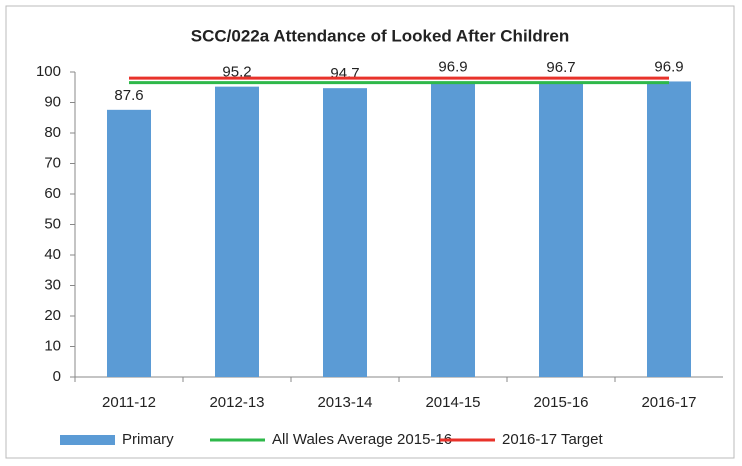 This screenshot has height=466, width=742. Describe the element at coordinates (48, 71) in the screenshot. I see `y-tick-label: 100` at that location.